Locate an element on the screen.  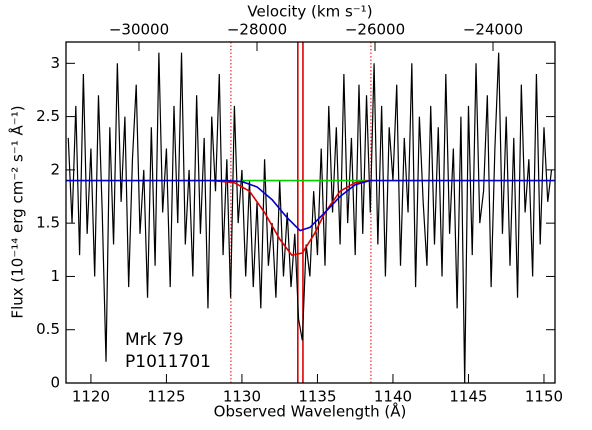
y-tick-label: 2 is located at coordinates (55, 169).